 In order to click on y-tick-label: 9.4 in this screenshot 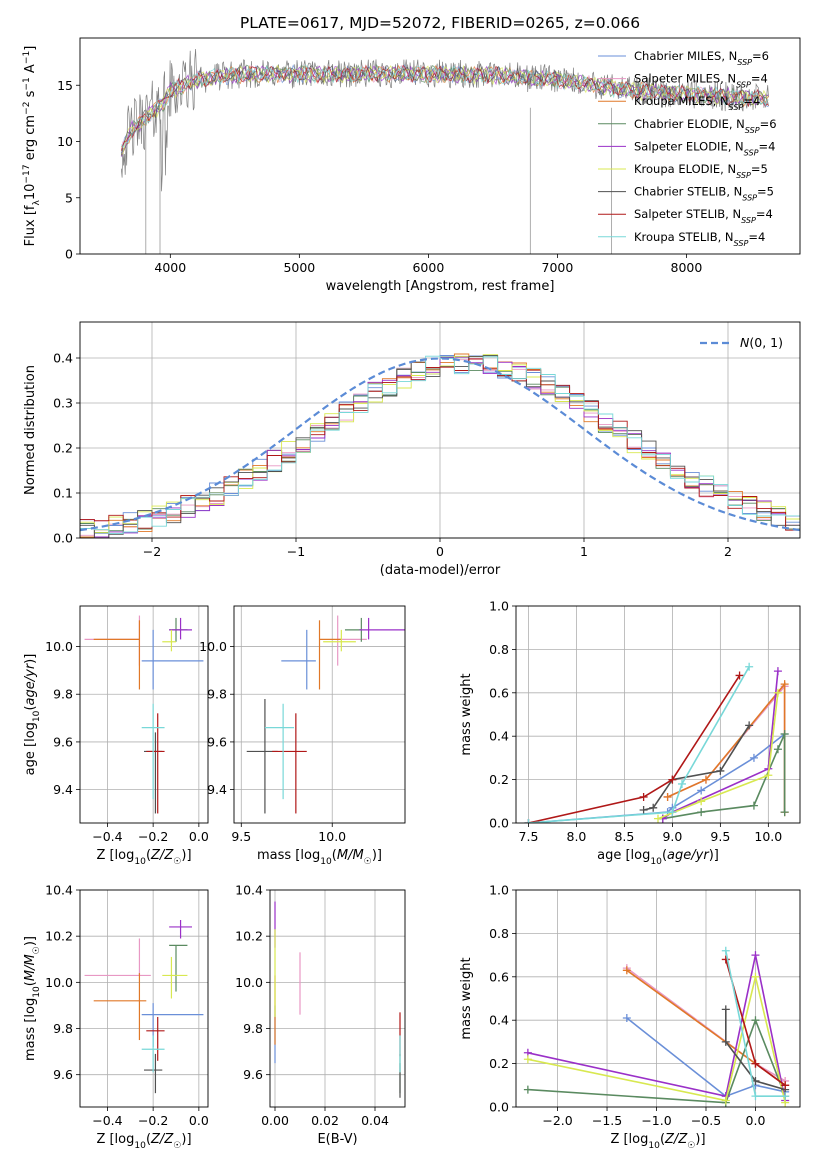, I will do `click(217, 789)`.